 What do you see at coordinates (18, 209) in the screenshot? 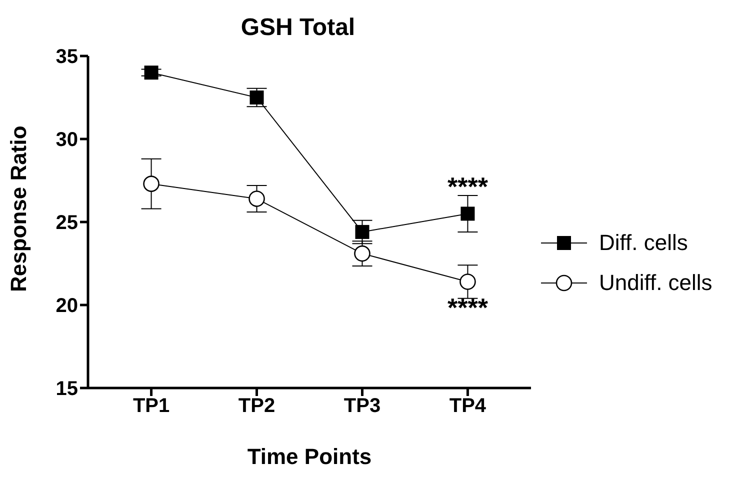
I see `y-axis-title: Response Ratio` at bounding box center [18, 209].